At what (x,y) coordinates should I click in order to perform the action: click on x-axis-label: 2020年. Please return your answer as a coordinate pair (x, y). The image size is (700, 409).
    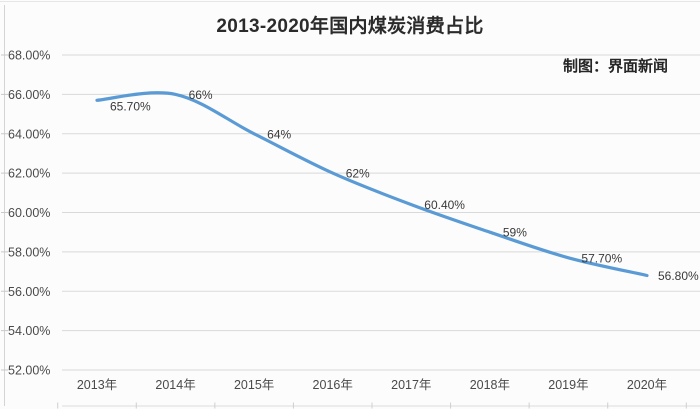
    Looking at the image, I should click on (647, 385).